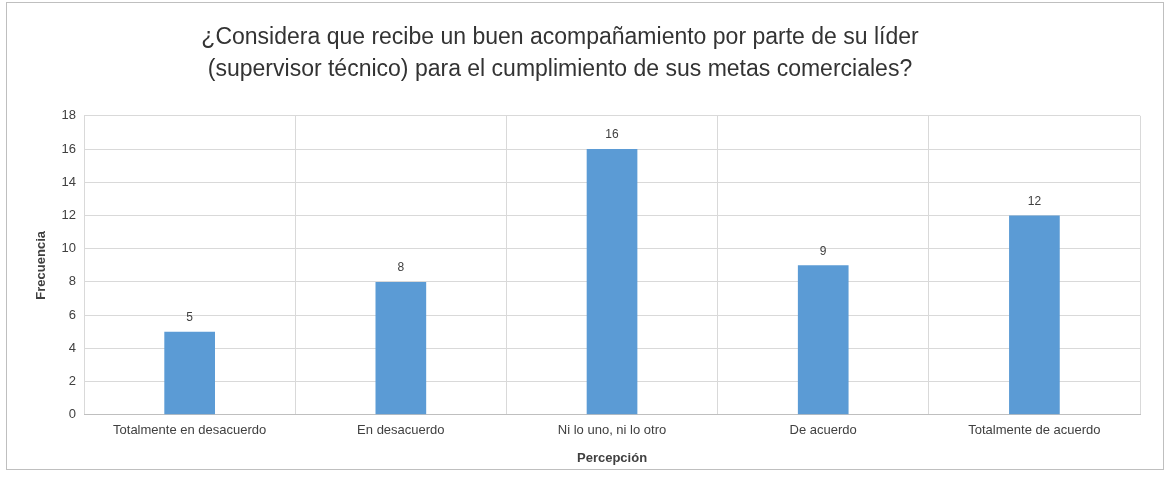 The height and width of the screenshot is (478, 1172). What do you see at coordinates (612, 134) in the screenshot?
I see `data-label: 16` at bounding box center [612, 134].